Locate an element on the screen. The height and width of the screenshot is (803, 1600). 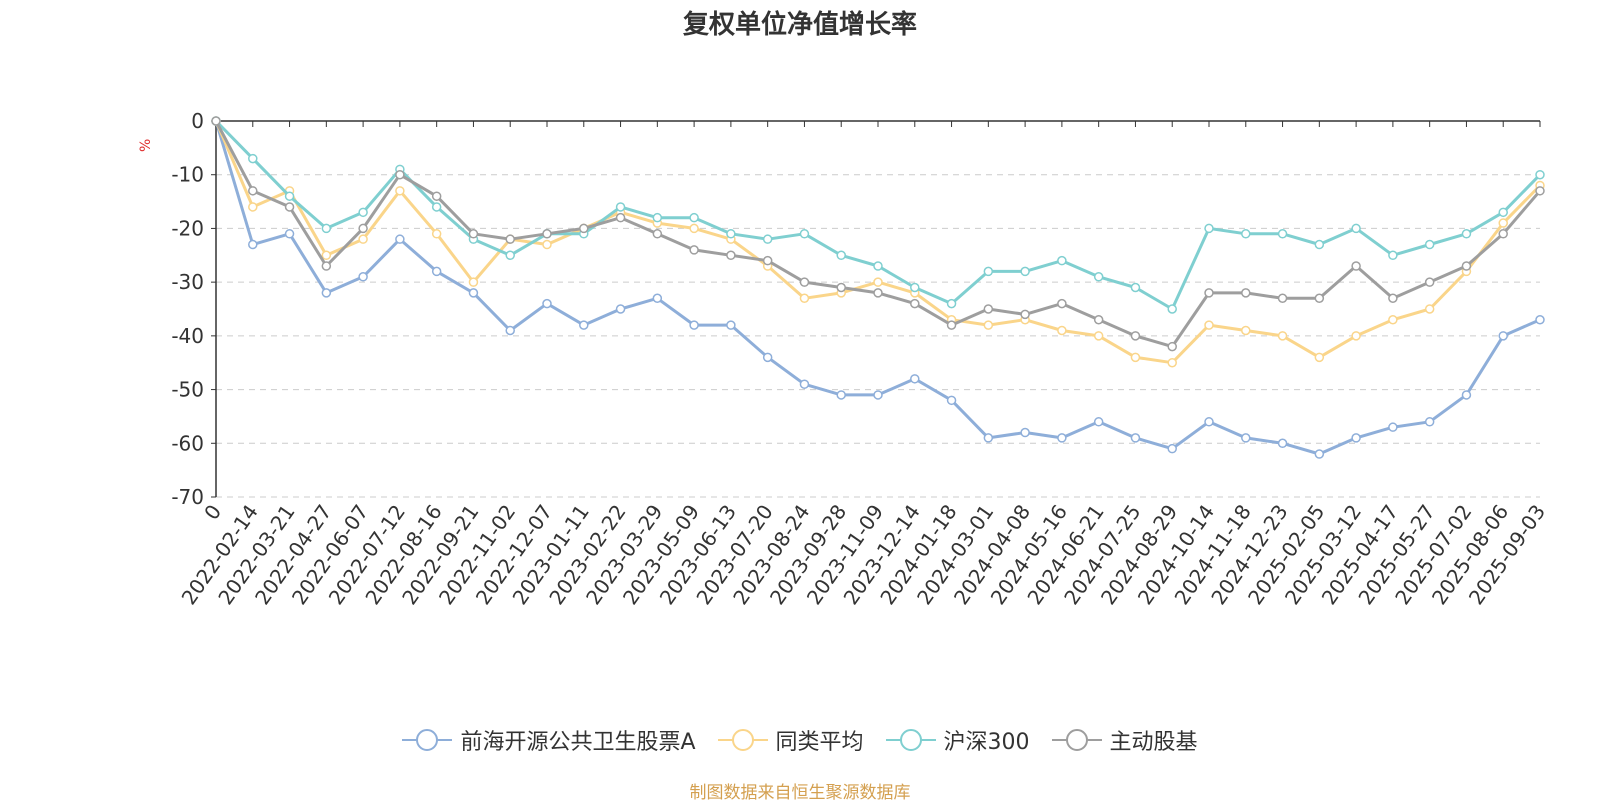
x-tick-label: 0 is located at coordinates (212, 512).